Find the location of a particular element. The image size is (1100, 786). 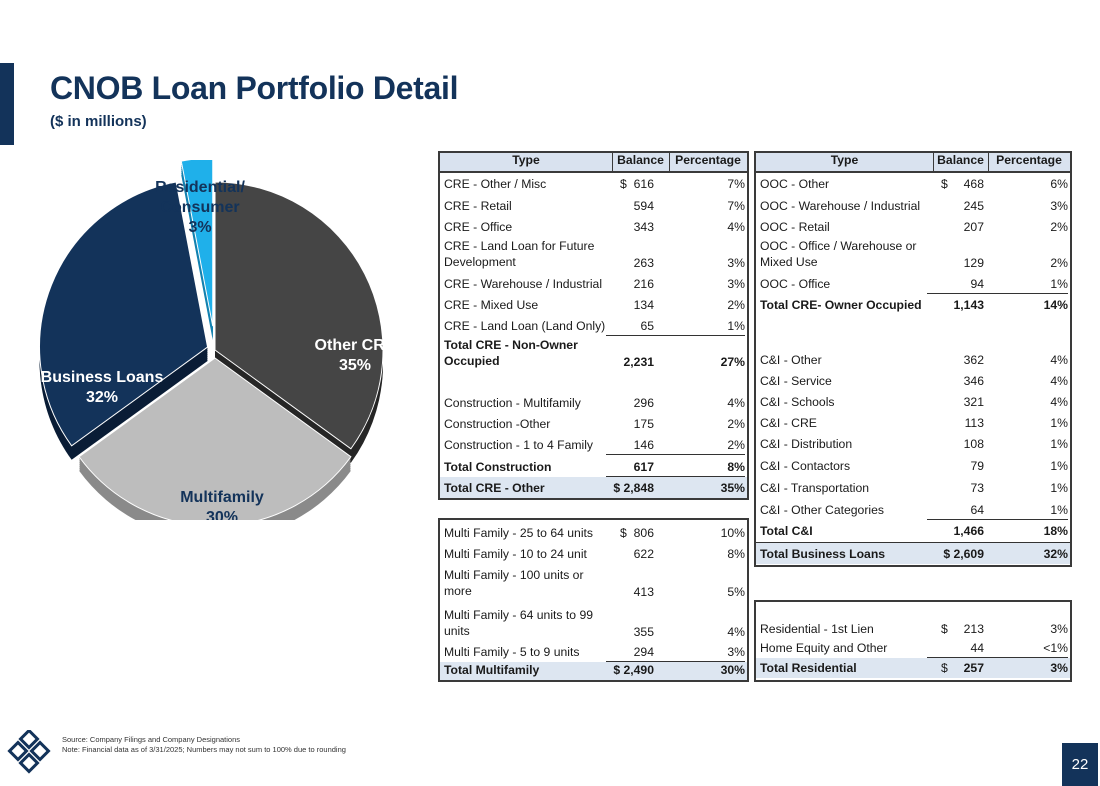

cell-balance: 73 is located at coordinates (977, 488).